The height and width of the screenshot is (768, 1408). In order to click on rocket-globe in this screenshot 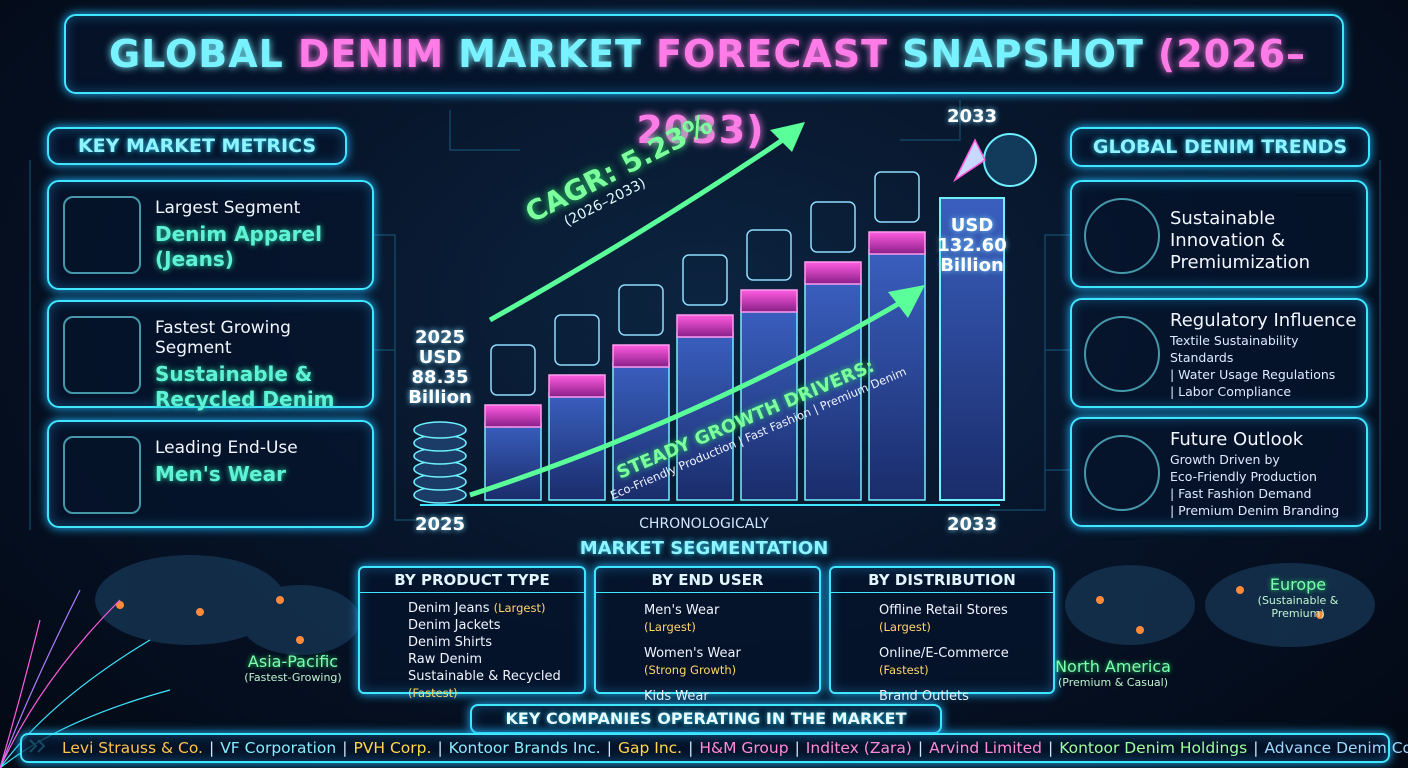, I will do `click(995, 160)`.